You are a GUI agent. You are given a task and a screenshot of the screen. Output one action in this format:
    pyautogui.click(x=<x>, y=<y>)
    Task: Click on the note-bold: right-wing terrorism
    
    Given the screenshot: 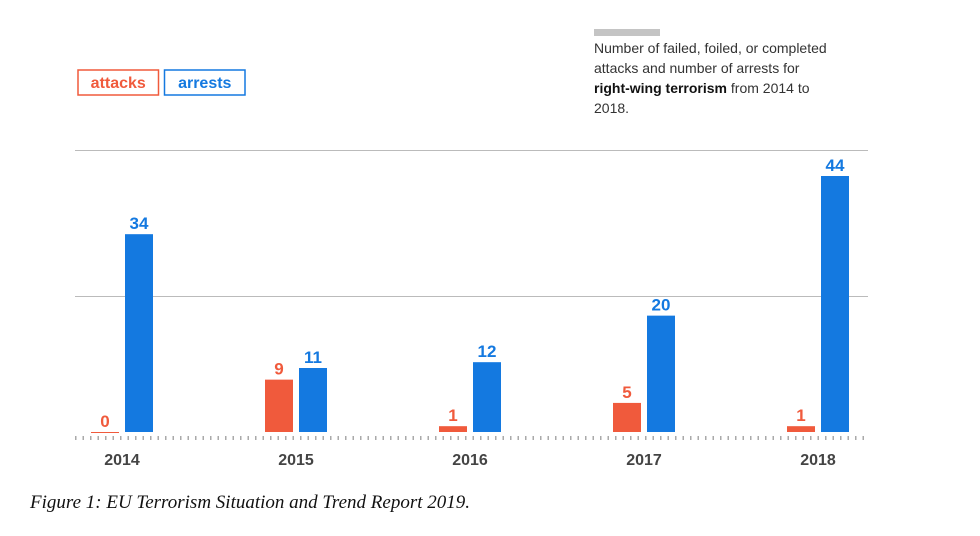 What is the action you would take?
    pyautogui.click(x=661, y=88)
    